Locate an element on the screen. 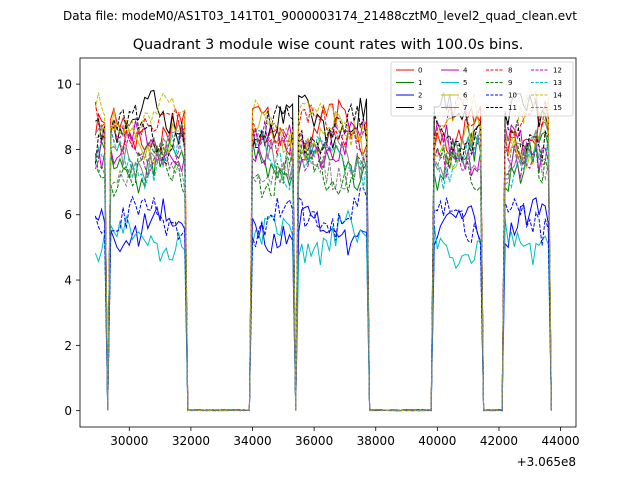 The image size is (640, 480). y-tick-label: 0 is located at coordinates (68, 411).